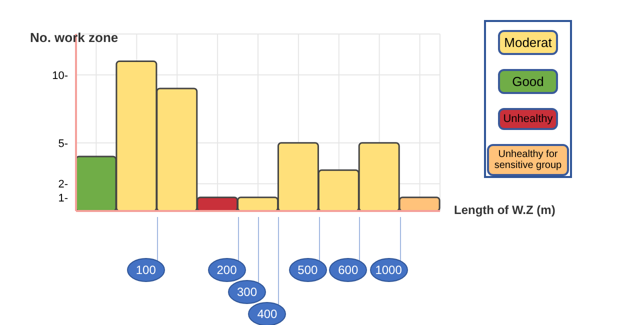 The width and height of the screenshot is (624, 325). I want to click on text: Unhealthy for sensitive group, so click(528, 160).